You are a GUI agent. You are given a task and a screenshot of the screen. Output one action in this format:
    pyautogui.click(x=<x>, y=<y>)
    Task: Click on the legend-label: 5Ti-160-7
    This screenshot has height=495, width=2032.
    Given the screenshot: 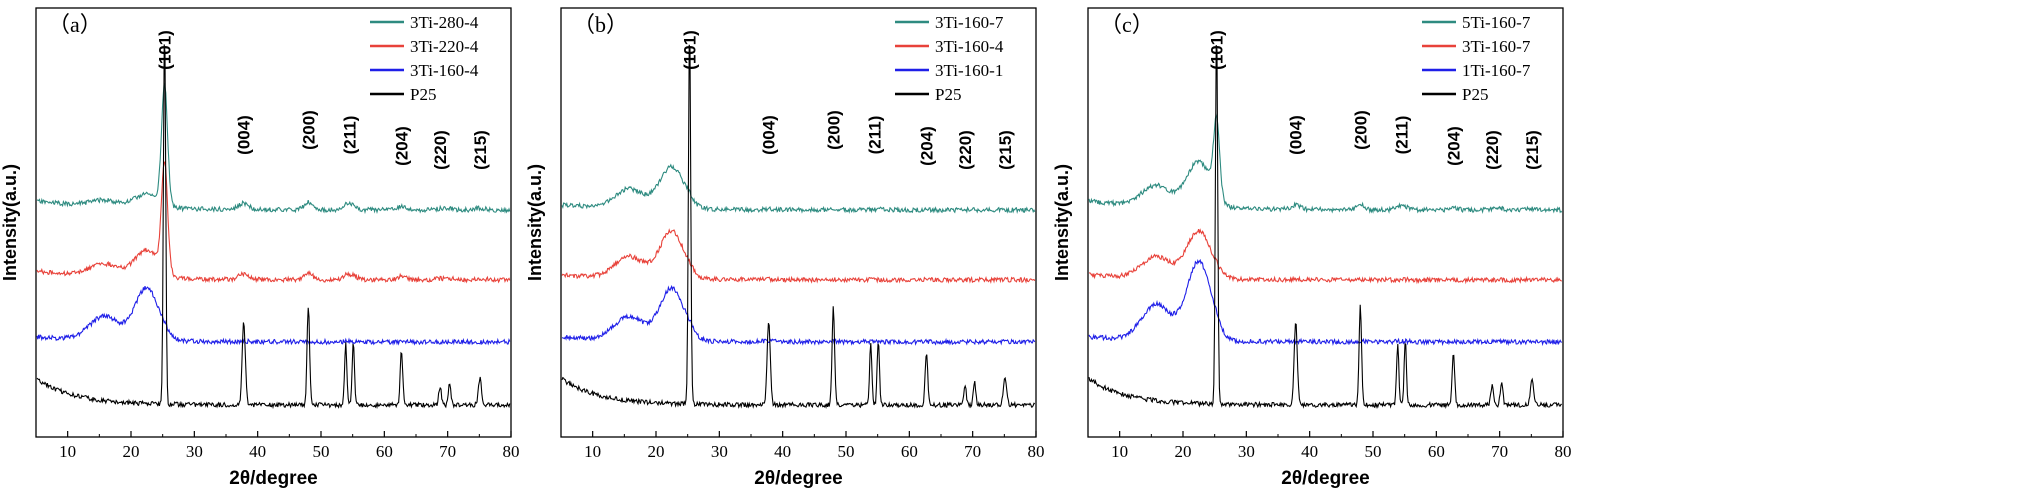 What is the action you would take?
    pyautogui.click(x=1496, y=22)
    